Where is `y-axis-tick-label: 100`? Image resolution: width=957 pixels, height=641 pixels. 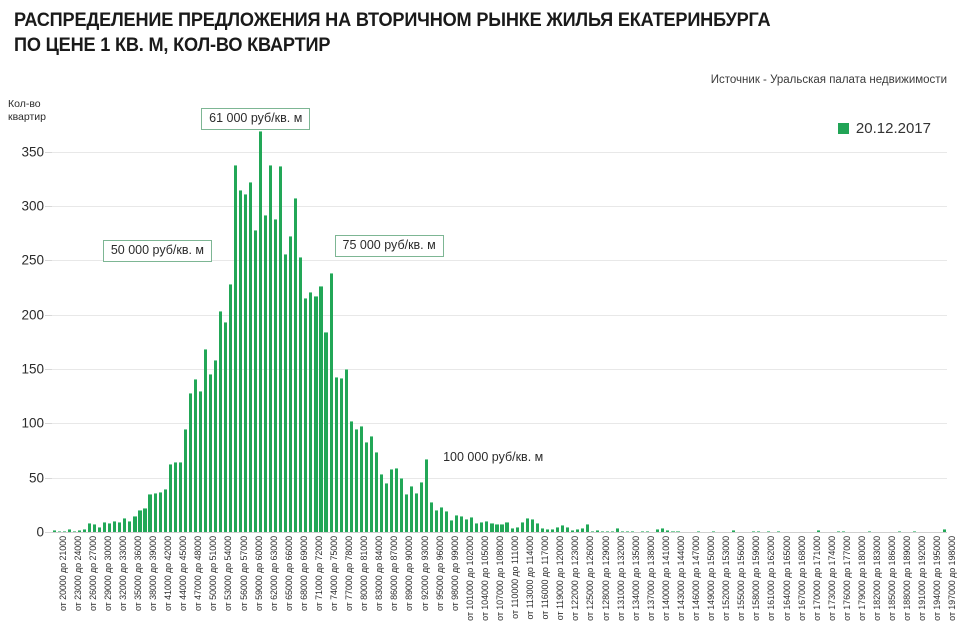
y-axis-tick-label: 100 is located at coordinates (32, 423).